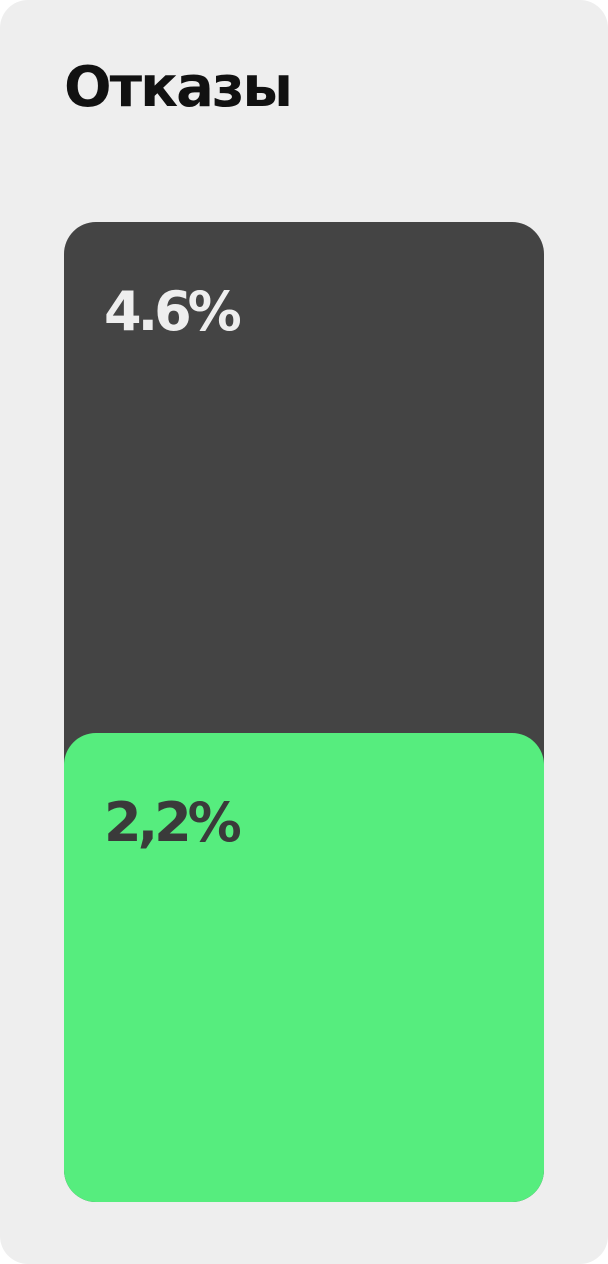  What do you see at coordinates (173, 311) in the screenshot?
I see `bar-before-value-label: 4.6%` at bounding box center [173, 311].